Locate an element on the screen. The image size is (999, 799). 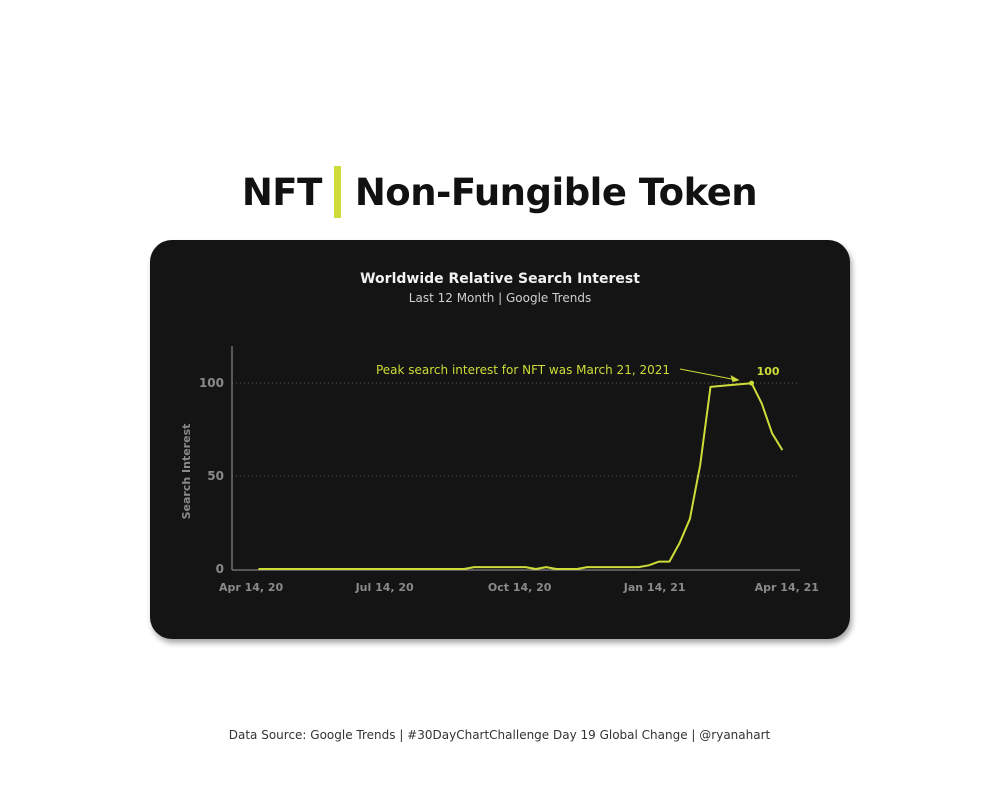
series-line is located at coordinates (521, 476).